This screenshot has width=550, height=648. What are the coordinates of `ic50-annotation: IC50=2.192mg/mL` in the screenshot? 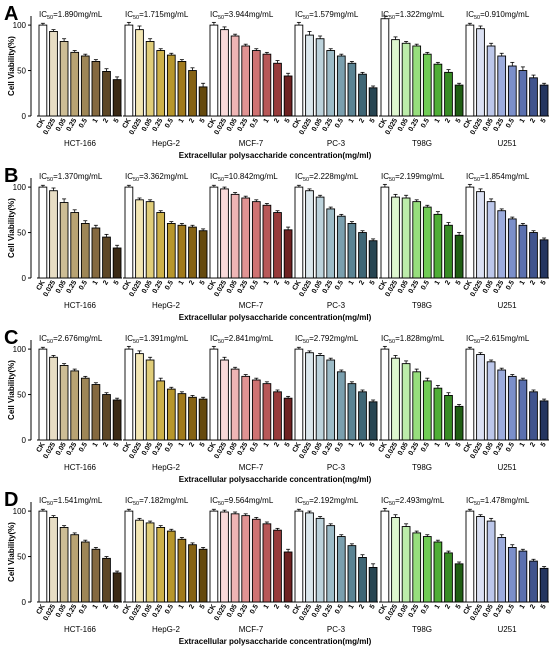 It's located at (327, 501).